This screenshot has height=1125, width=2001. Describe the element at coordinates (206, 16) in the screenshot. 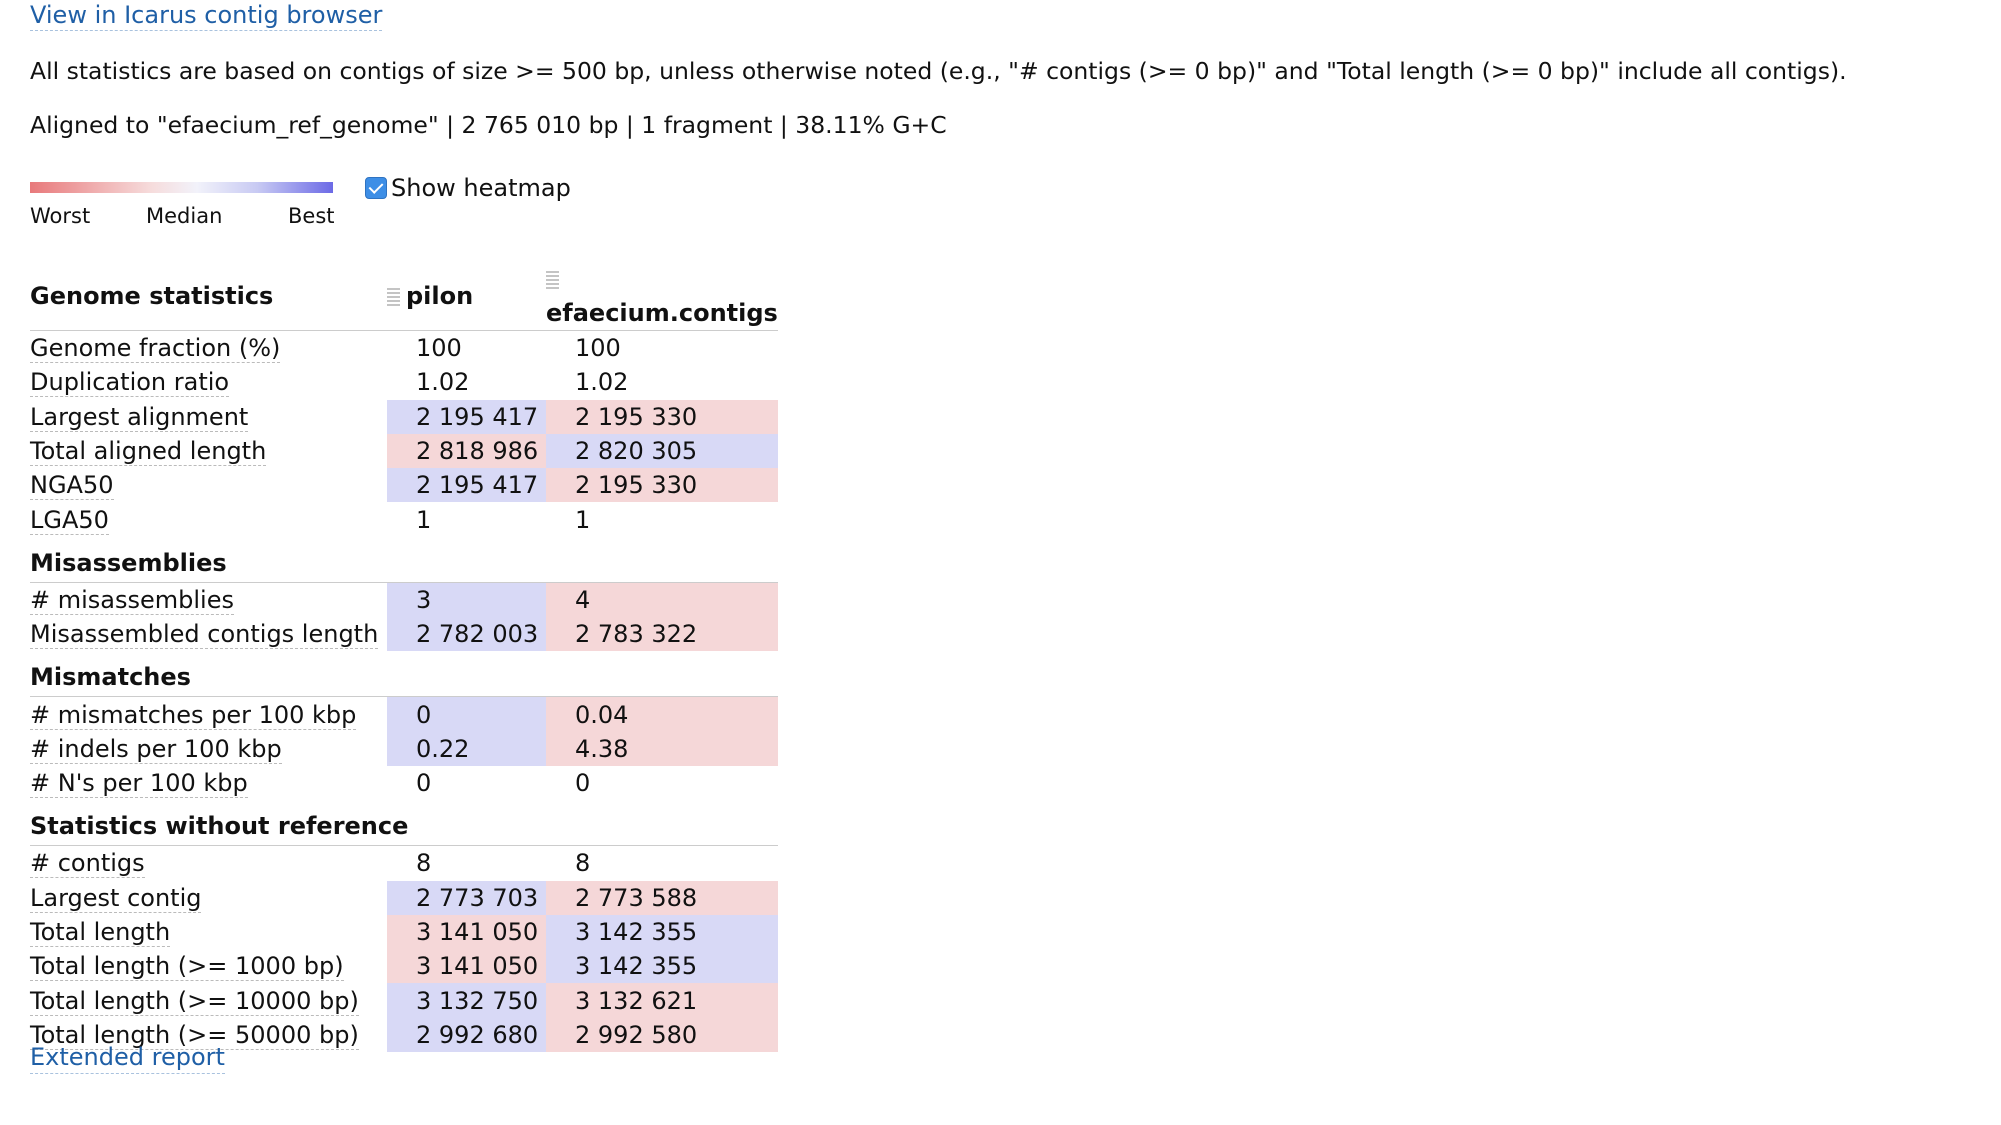

I see `icarus-browser-link: View in Icarus contig browser` at that location.